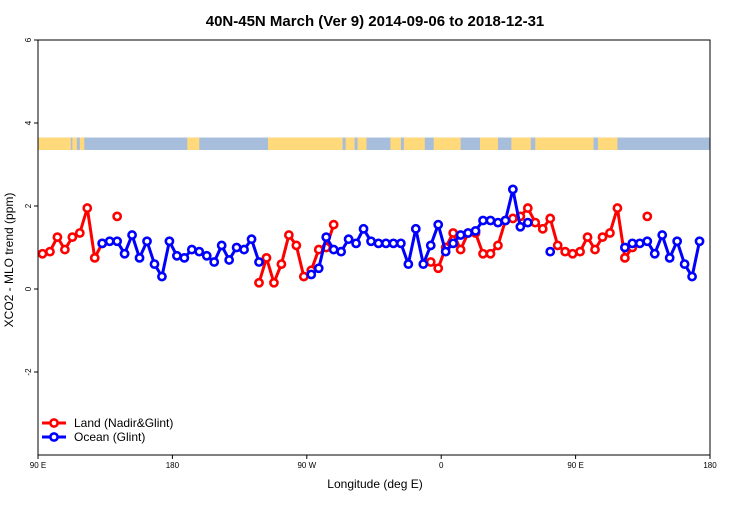 The image size is (750, 505). Describe the element at coordinates (54, 423) in the screenshot. I see `legend-marker` at that location.